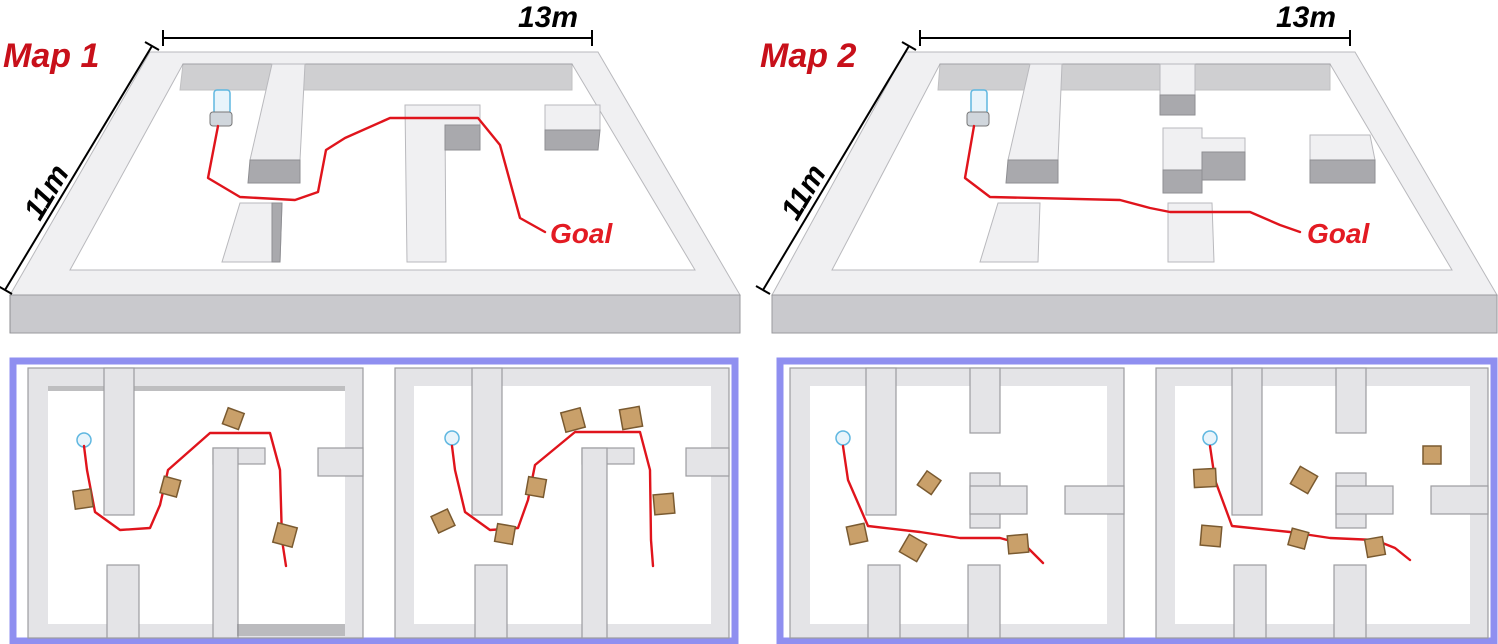 The height and width of the screenshot is (644, 1498). Describe the element at coordinates (1132, 179) in the screenshot. I see `map2-3d-path` at that location.